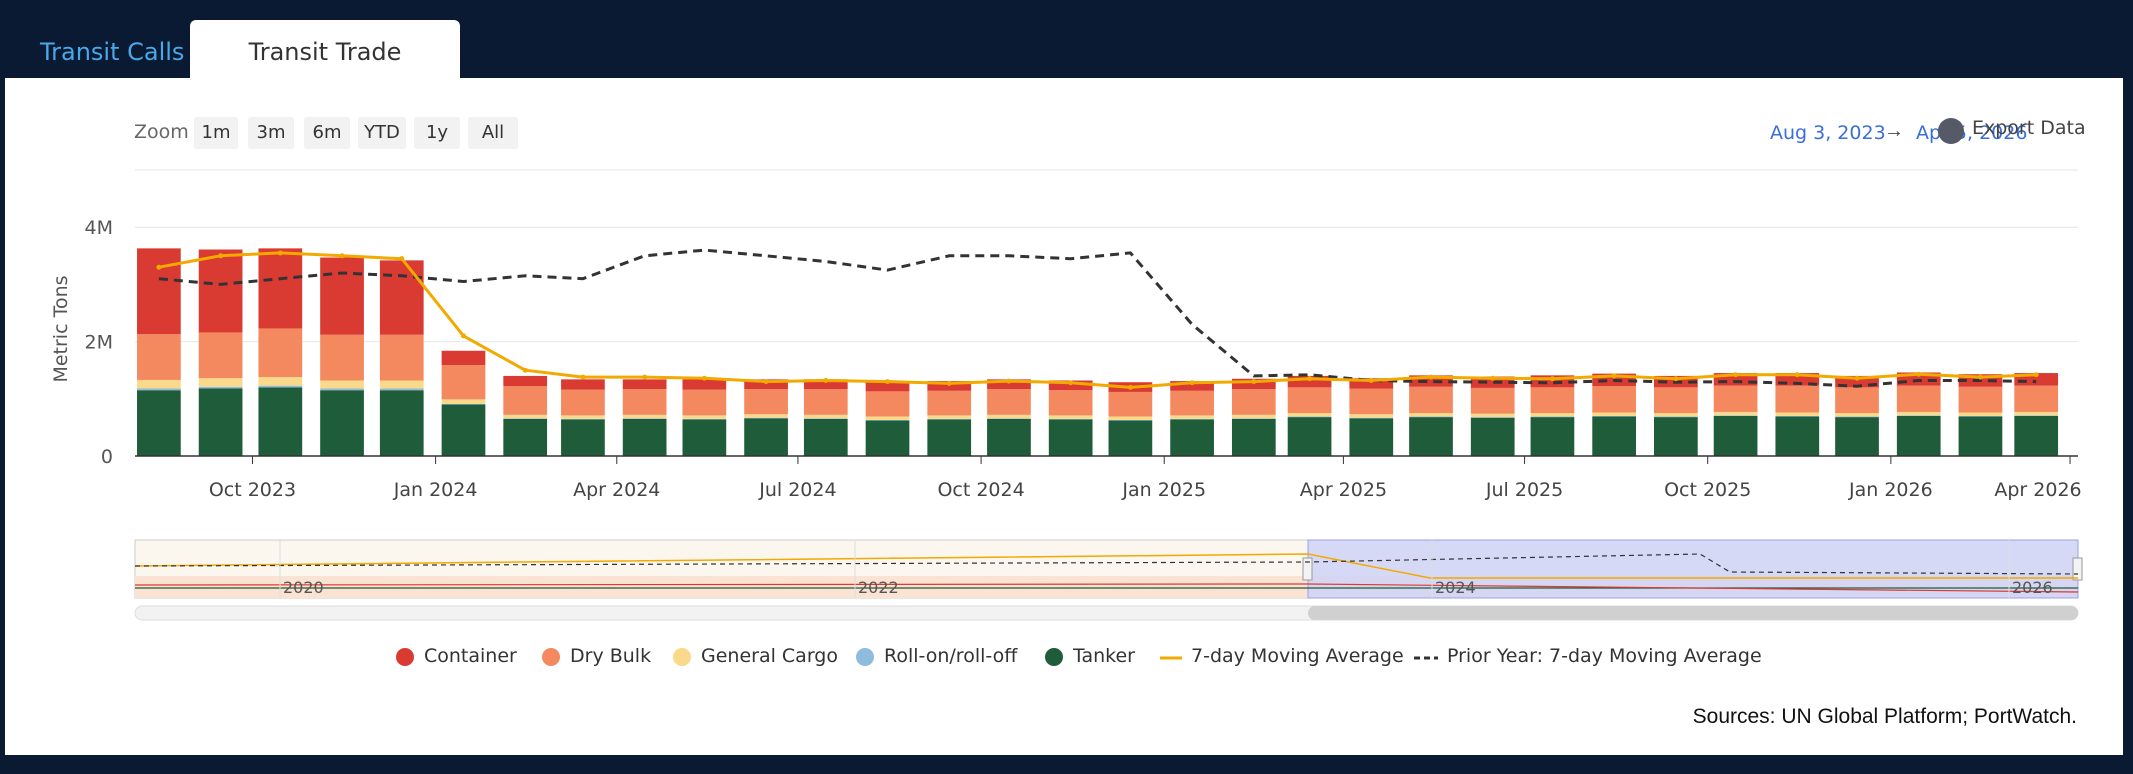 The height and width of the screenshot is (774, 2133). What do you see at coordinates (1693, 613) in the screenshot?
I see `navigator-scrollbar-thumb` at bounding box center [1693, 613].